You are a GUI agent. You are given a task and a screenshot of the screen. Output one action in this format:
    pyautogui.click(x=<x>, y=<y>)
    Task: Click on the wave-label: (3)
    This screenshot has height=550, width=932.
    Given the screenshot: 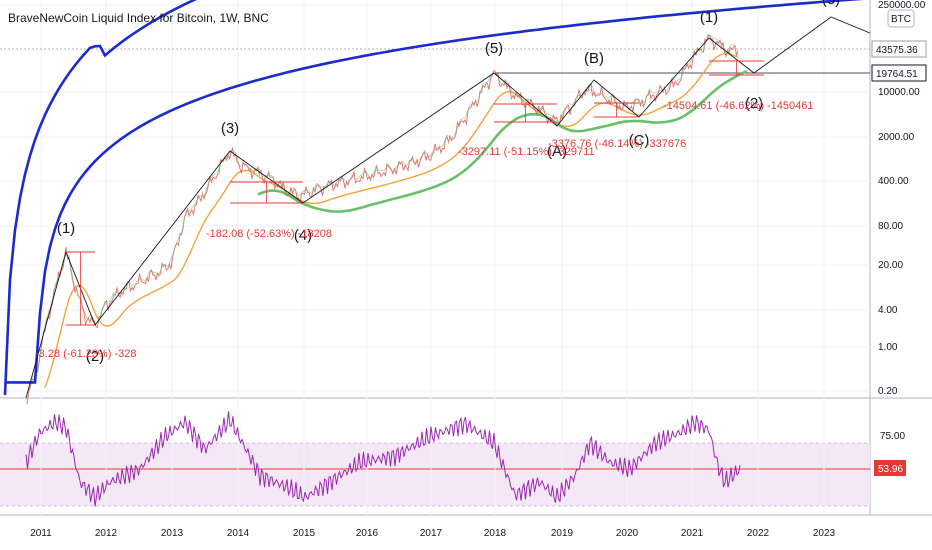 What is the action you would take?
    pyautogui.click(x=230, y=128)
    